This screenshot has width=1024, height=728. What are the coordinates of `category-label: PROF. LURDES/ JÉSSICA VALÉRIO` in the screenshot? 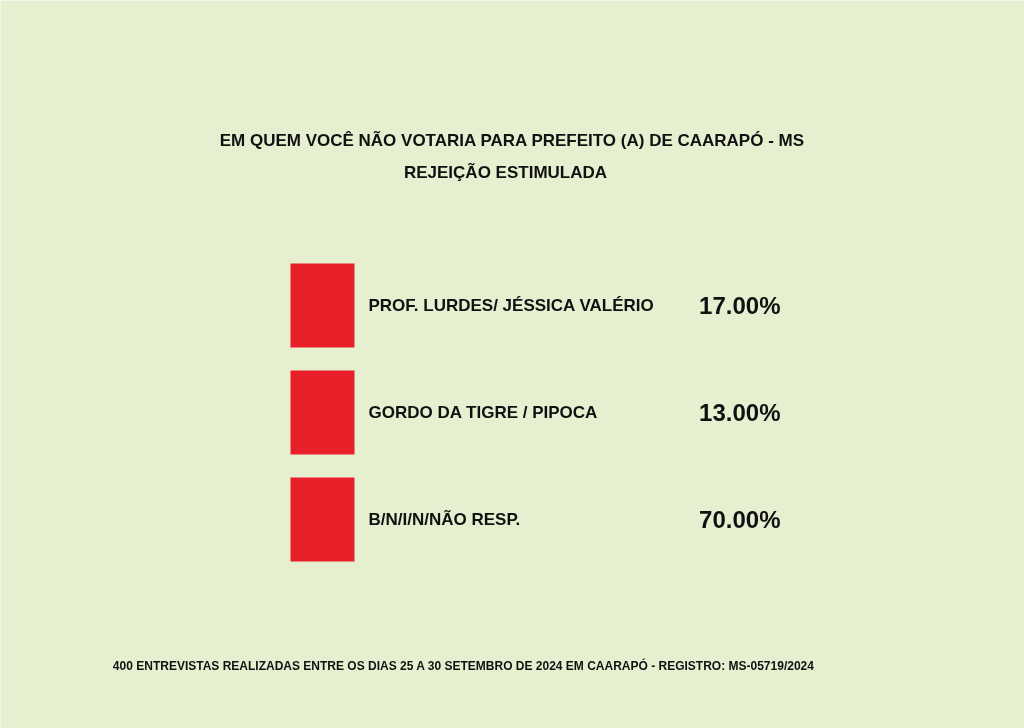 It's located at (511, 305).